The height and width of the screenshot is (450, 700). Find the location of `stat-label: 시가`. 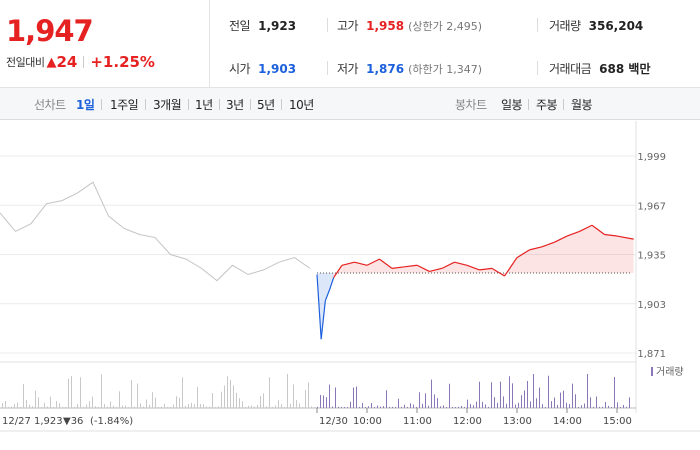

stat-label: 시가 is located at coordinates (240, 69).